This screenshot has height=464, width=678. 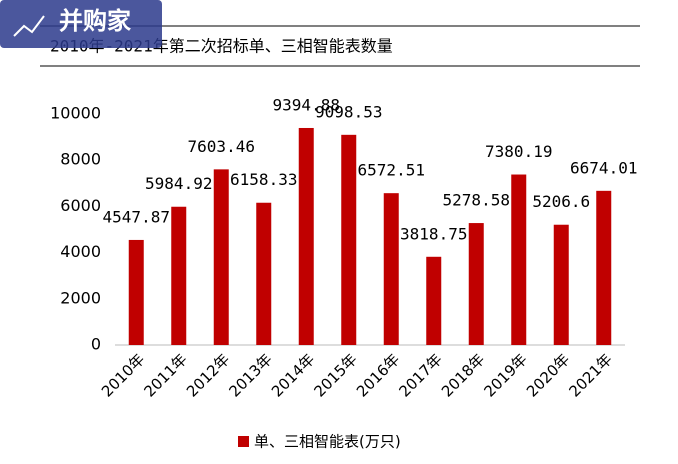 I want to click on x-tick-label: 2016年, so click(x=378, y=375).